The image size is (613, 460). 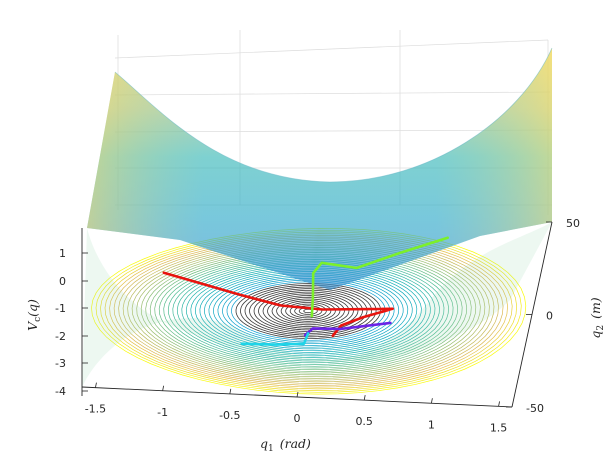 What do you see at coordinates (573, 223) in the screenshot?
I see `y-tick-label: 50` at bounding box center [573, 223].